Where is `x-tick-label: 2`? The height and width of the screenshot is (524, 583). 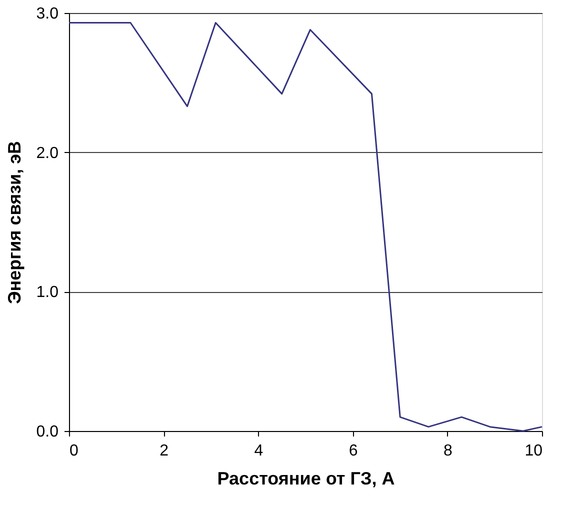 x-tick-label: 2 is located at coordinates (164, 451).